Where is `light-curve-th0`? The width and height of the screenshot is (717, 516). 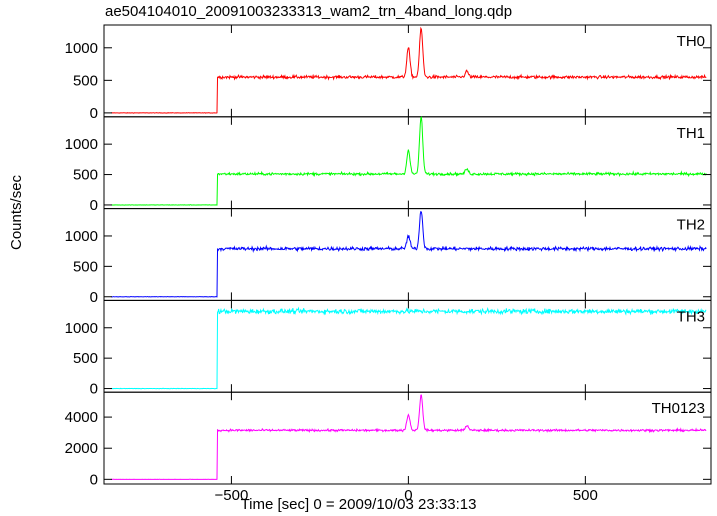
light-curve-th0 is located at coordinates (409, 70).